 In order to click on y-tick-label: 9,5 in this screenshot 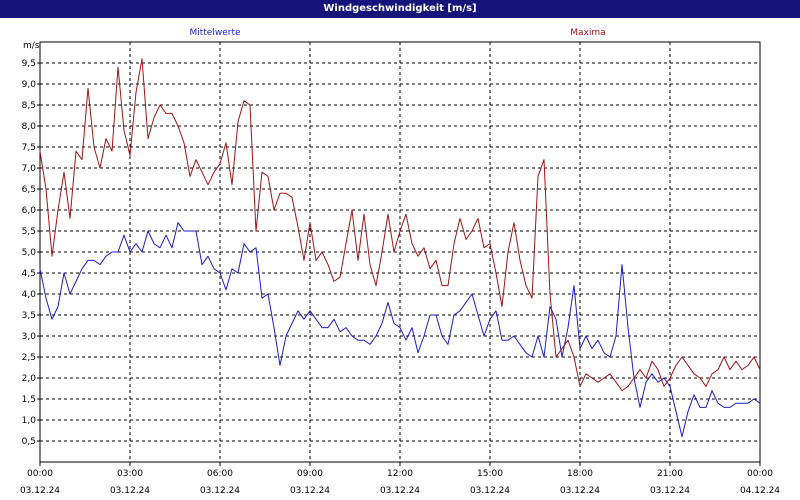, I will do `click(29, 64)`.